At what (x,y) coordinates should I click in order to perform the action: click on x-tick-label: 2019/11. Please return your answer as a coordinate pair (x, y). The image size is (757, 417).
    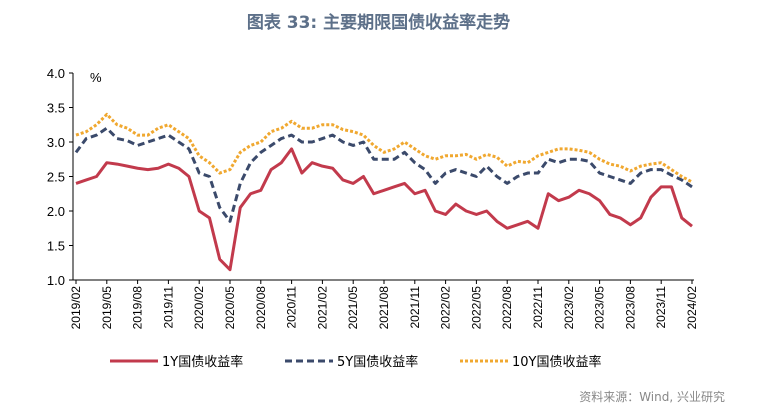
    Looking at the image, I should click on (168, 307).